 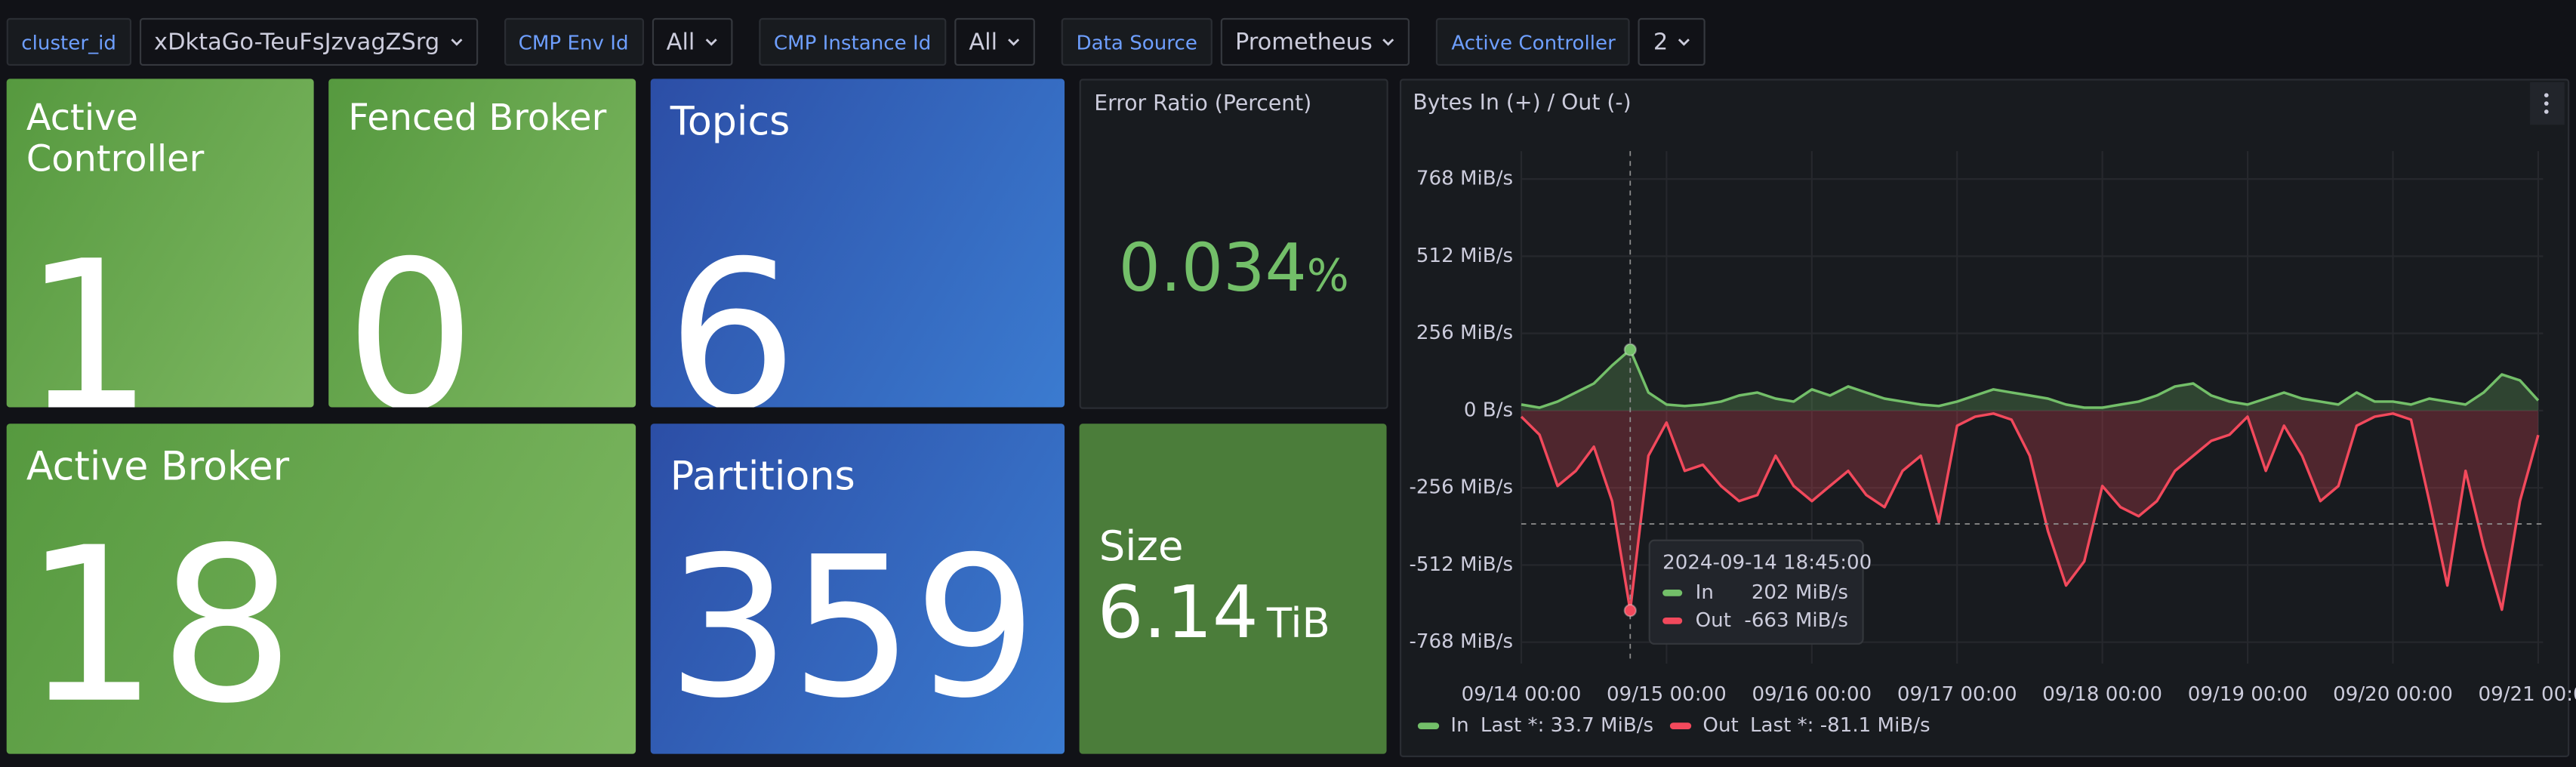 What do you see at coordinates (482, 243) in the screenshot?
I see `stat-panel: Fenced Broker 0` at bounding box center [482, 243].